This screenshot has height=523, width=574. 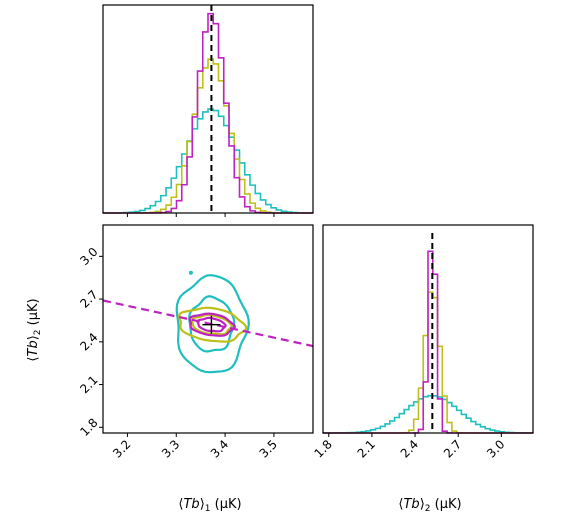 I want to click on hist-tb2-x-tick-label: 3.0, so click(x=495, y=448).